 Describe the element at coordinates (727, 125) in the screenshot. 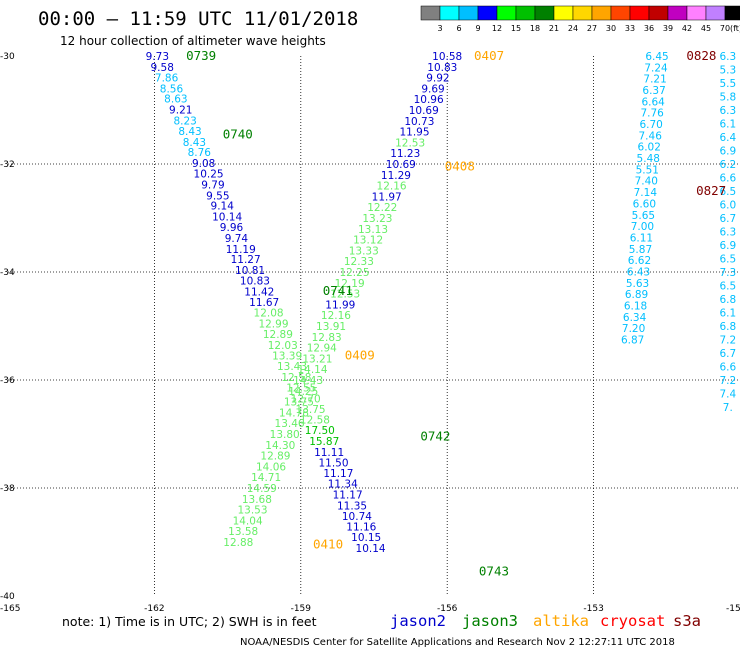

I see `wave-height-value: 6.1` at that location.